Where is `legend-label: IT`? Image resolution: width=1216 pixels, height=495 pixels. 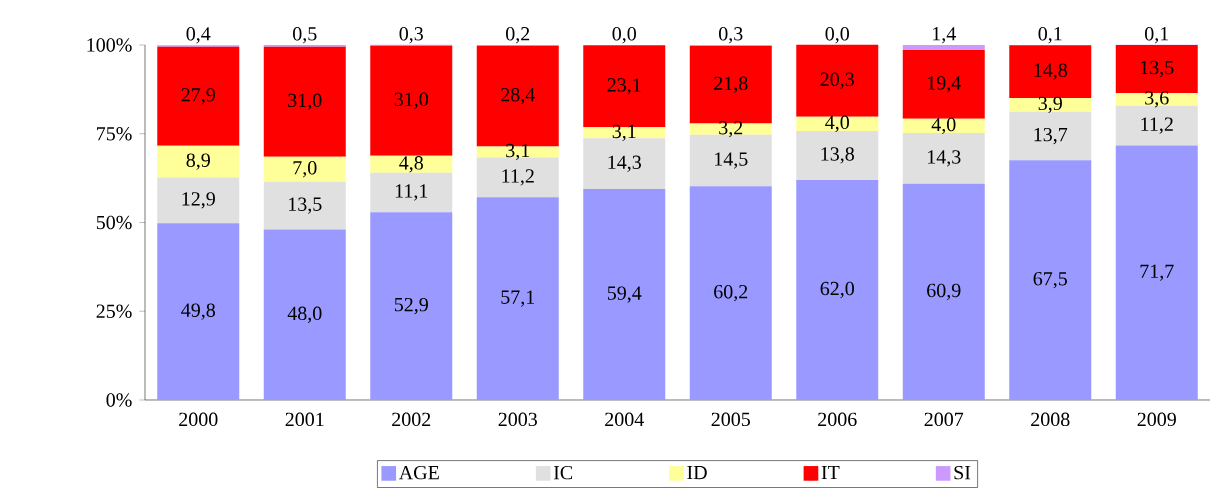 legend-label: IT is located at coordinates (830, 473).